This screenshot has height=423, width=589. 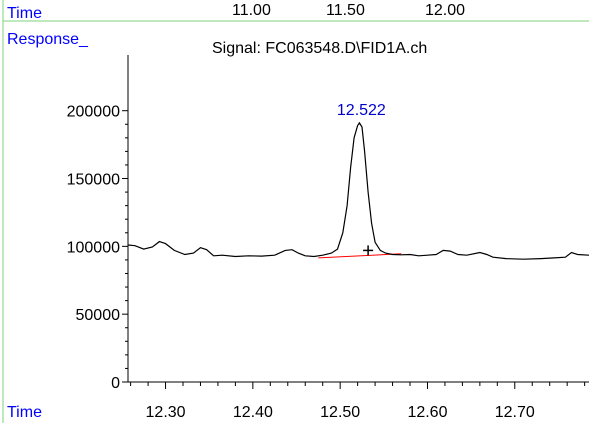 What do you see at coordinates (515, 412) in the screenshot?
I see `x-tick-label: 12.70` at bounding box center [515, 412].